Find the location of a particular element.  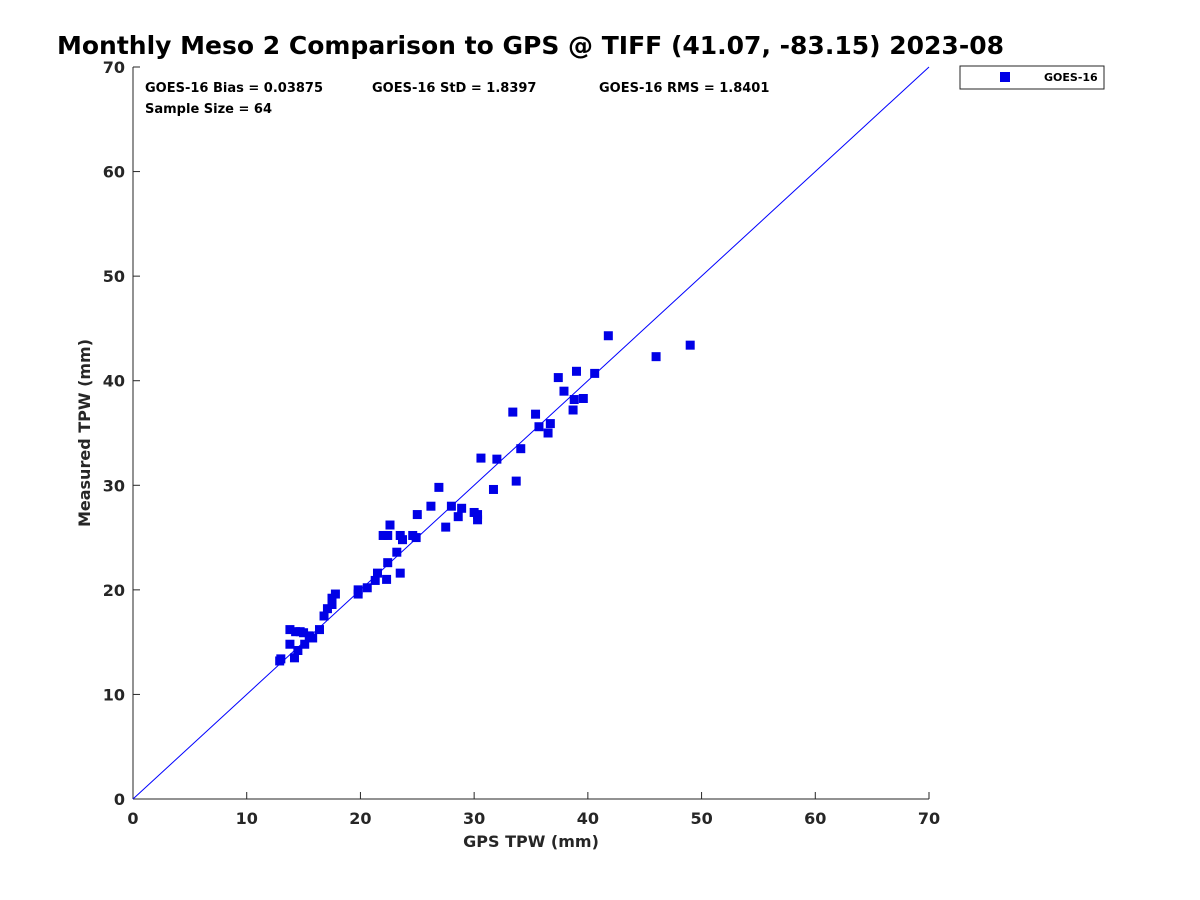

x-ticks: 0 10 20 30 40 50 60 70 is located at coordinates (533, 810).